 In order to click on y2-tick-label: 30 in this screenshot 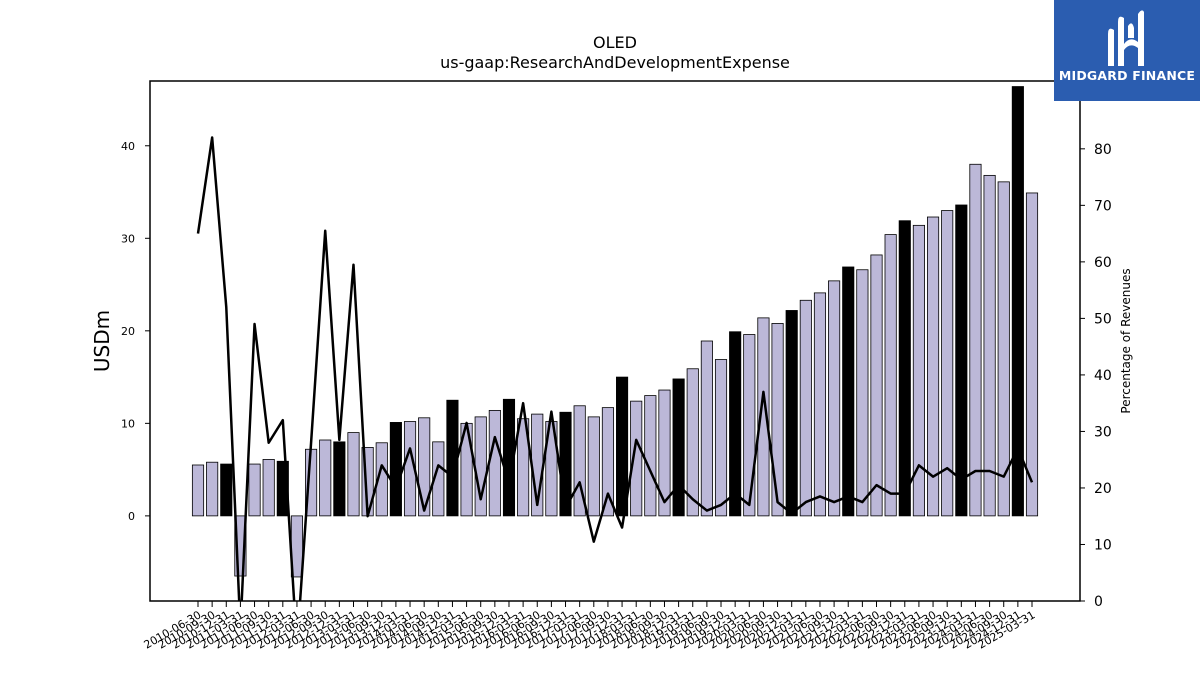, I will do `click(1103, 432)`.